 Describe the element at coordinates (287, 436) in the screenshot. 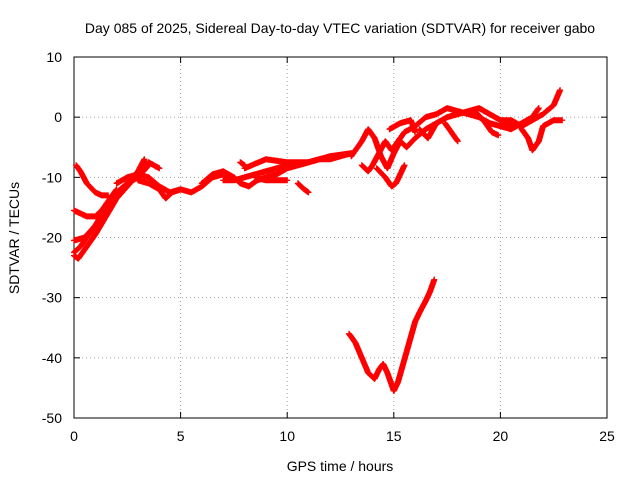

I see `x-tick-label: 10` at that location.